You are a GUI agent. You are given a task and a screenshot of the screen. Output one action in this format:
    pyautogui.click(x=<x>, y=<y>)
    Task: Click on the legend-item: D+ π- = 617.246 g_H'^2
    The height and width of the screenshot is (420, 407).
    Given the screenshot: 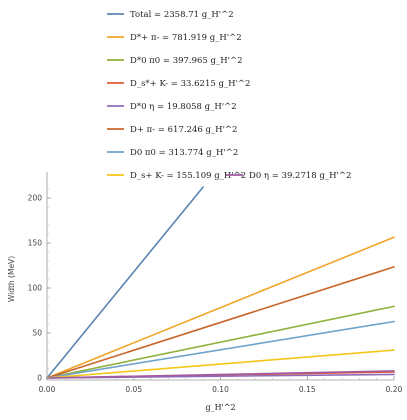 What is the action you would take?
    pyautogui.click(x=172, y=130)
    